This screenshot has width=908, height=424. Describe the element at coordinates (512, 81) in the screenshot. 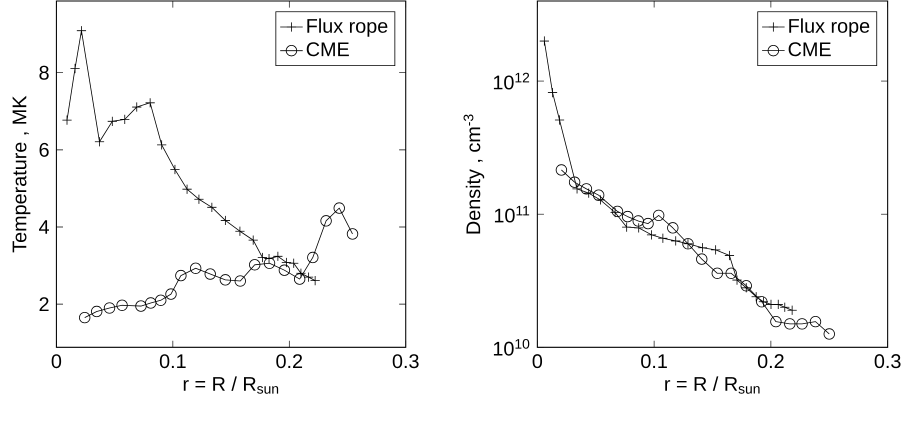

I see `y-tick-label: 10$^{12}$` at that location.